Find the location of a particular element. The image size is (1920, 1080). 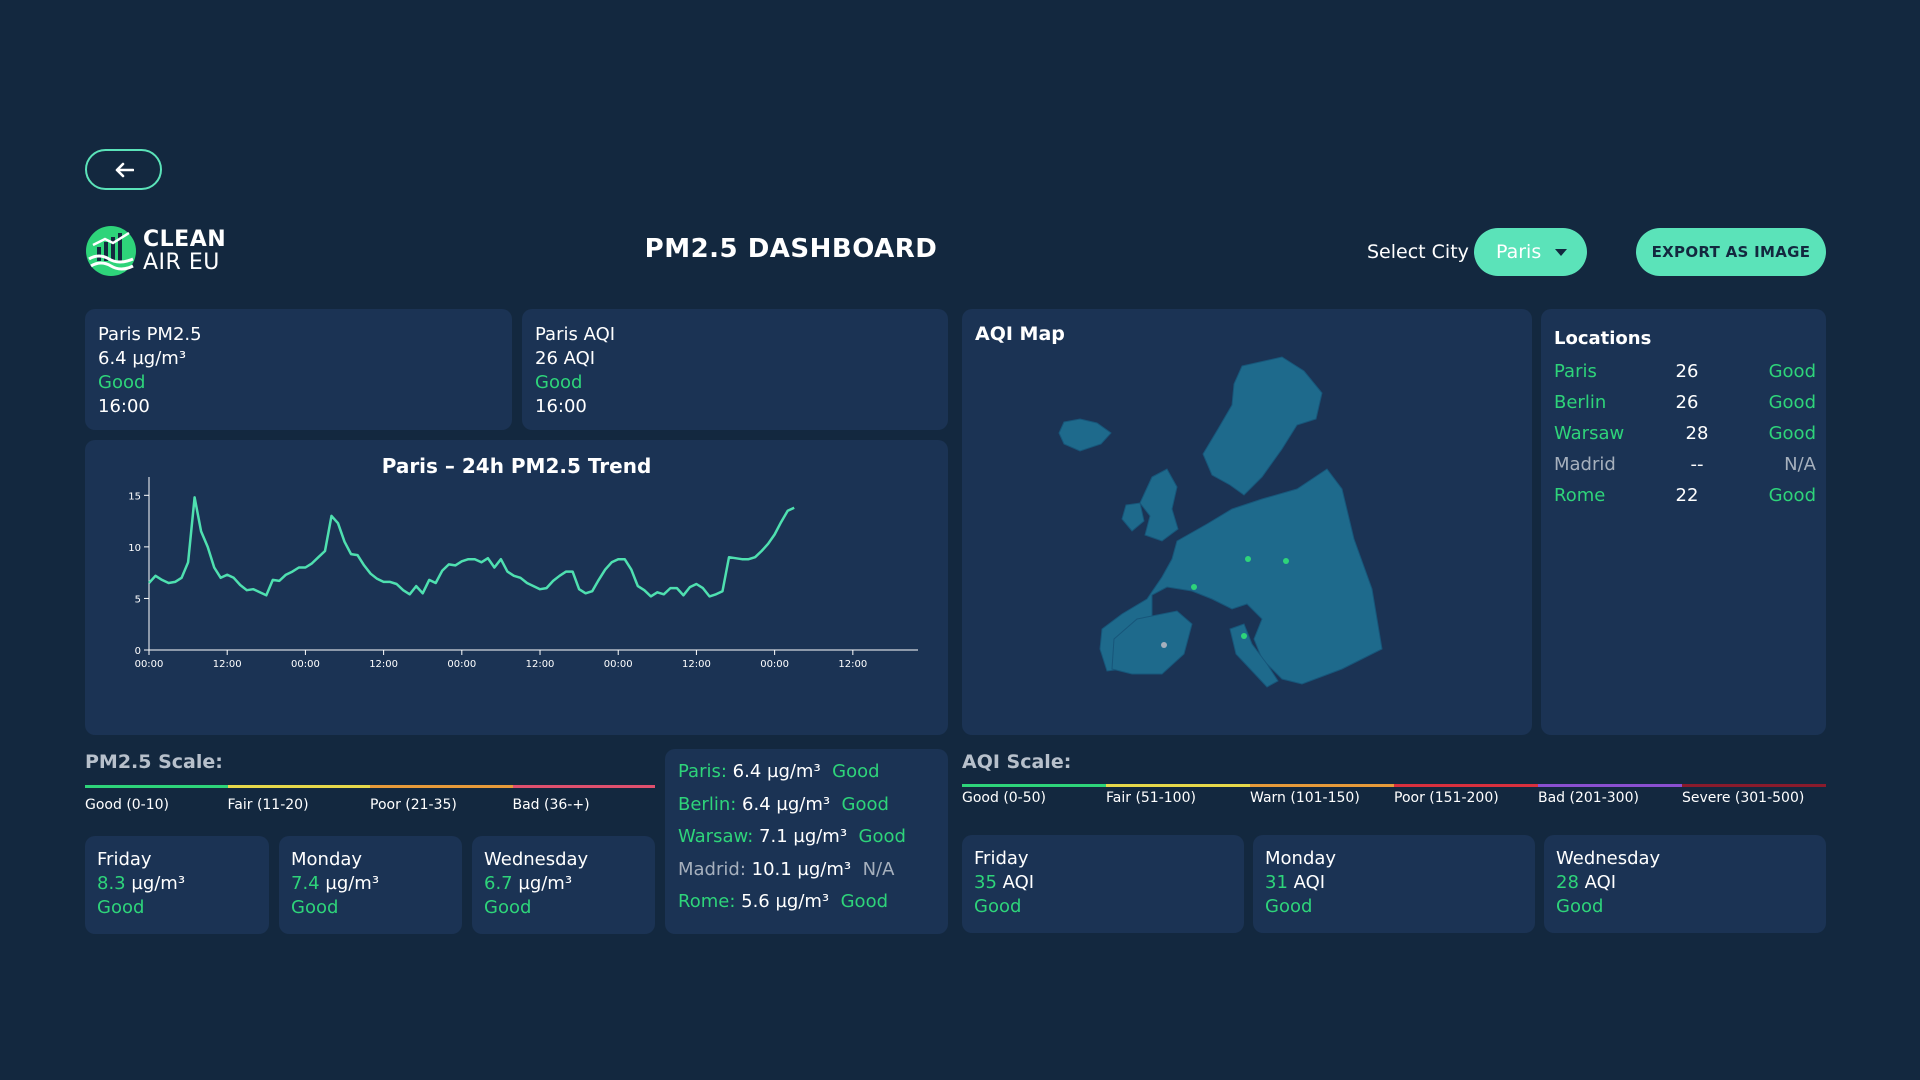

iceland-shape is located at coordinates (1085, 435).